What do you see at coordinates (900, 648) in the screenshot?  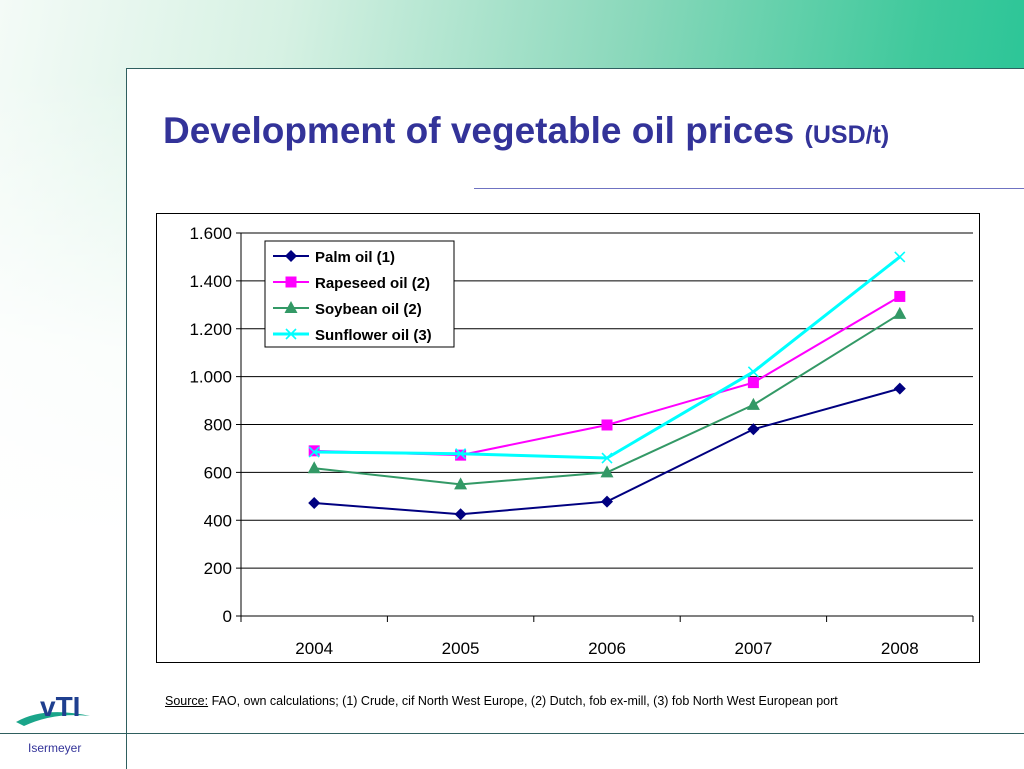 I see `x-tick-label: 2008` at bounding box center [900, 648].